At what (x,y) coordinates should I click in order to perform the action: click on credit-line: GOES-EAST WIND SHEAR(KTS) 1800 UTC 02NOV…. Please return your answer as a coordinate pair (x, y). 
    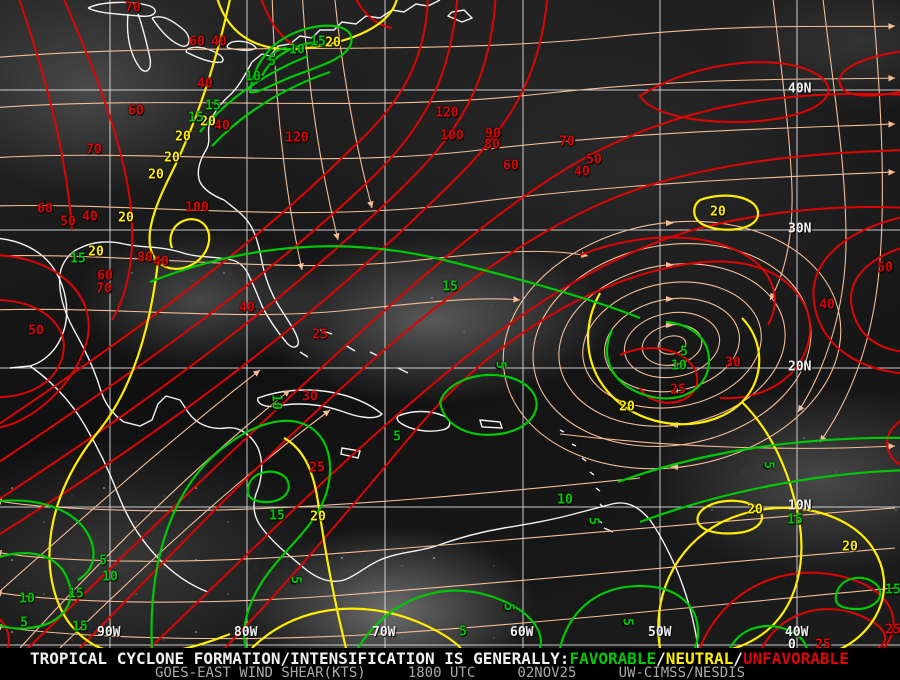
    Looking at the image, I should click on (450, 672).